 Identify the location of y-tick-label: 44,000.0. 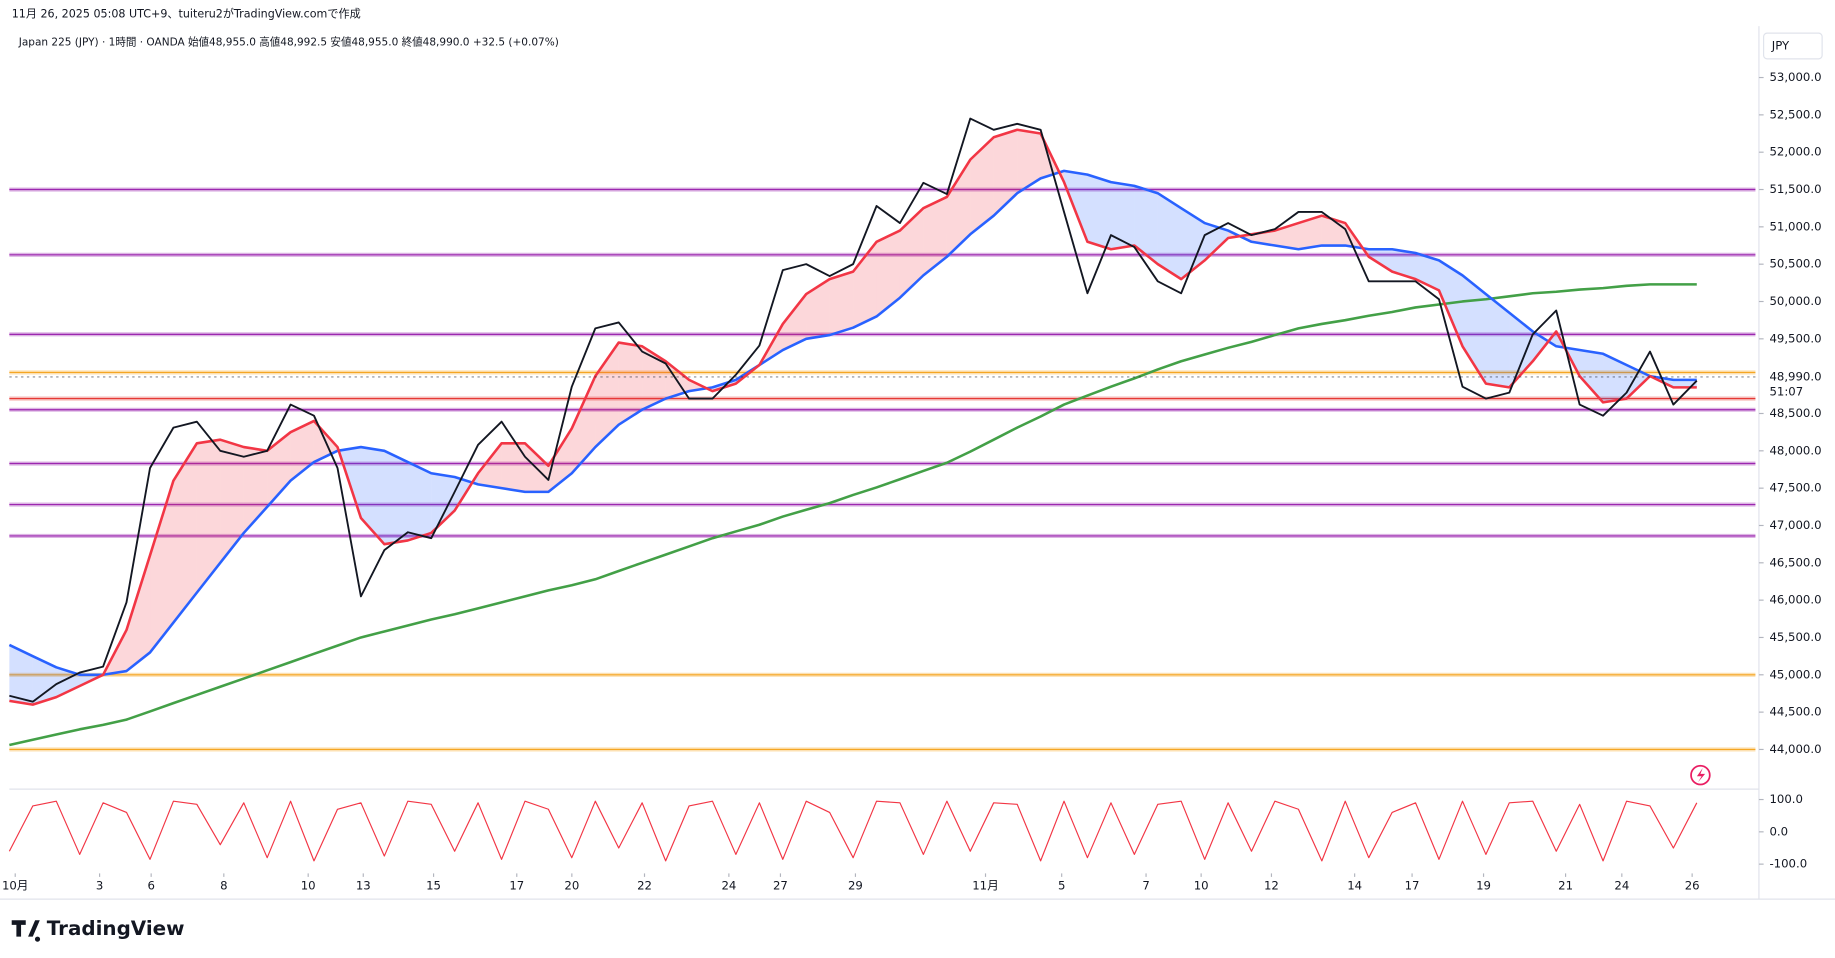
(1795, 749).